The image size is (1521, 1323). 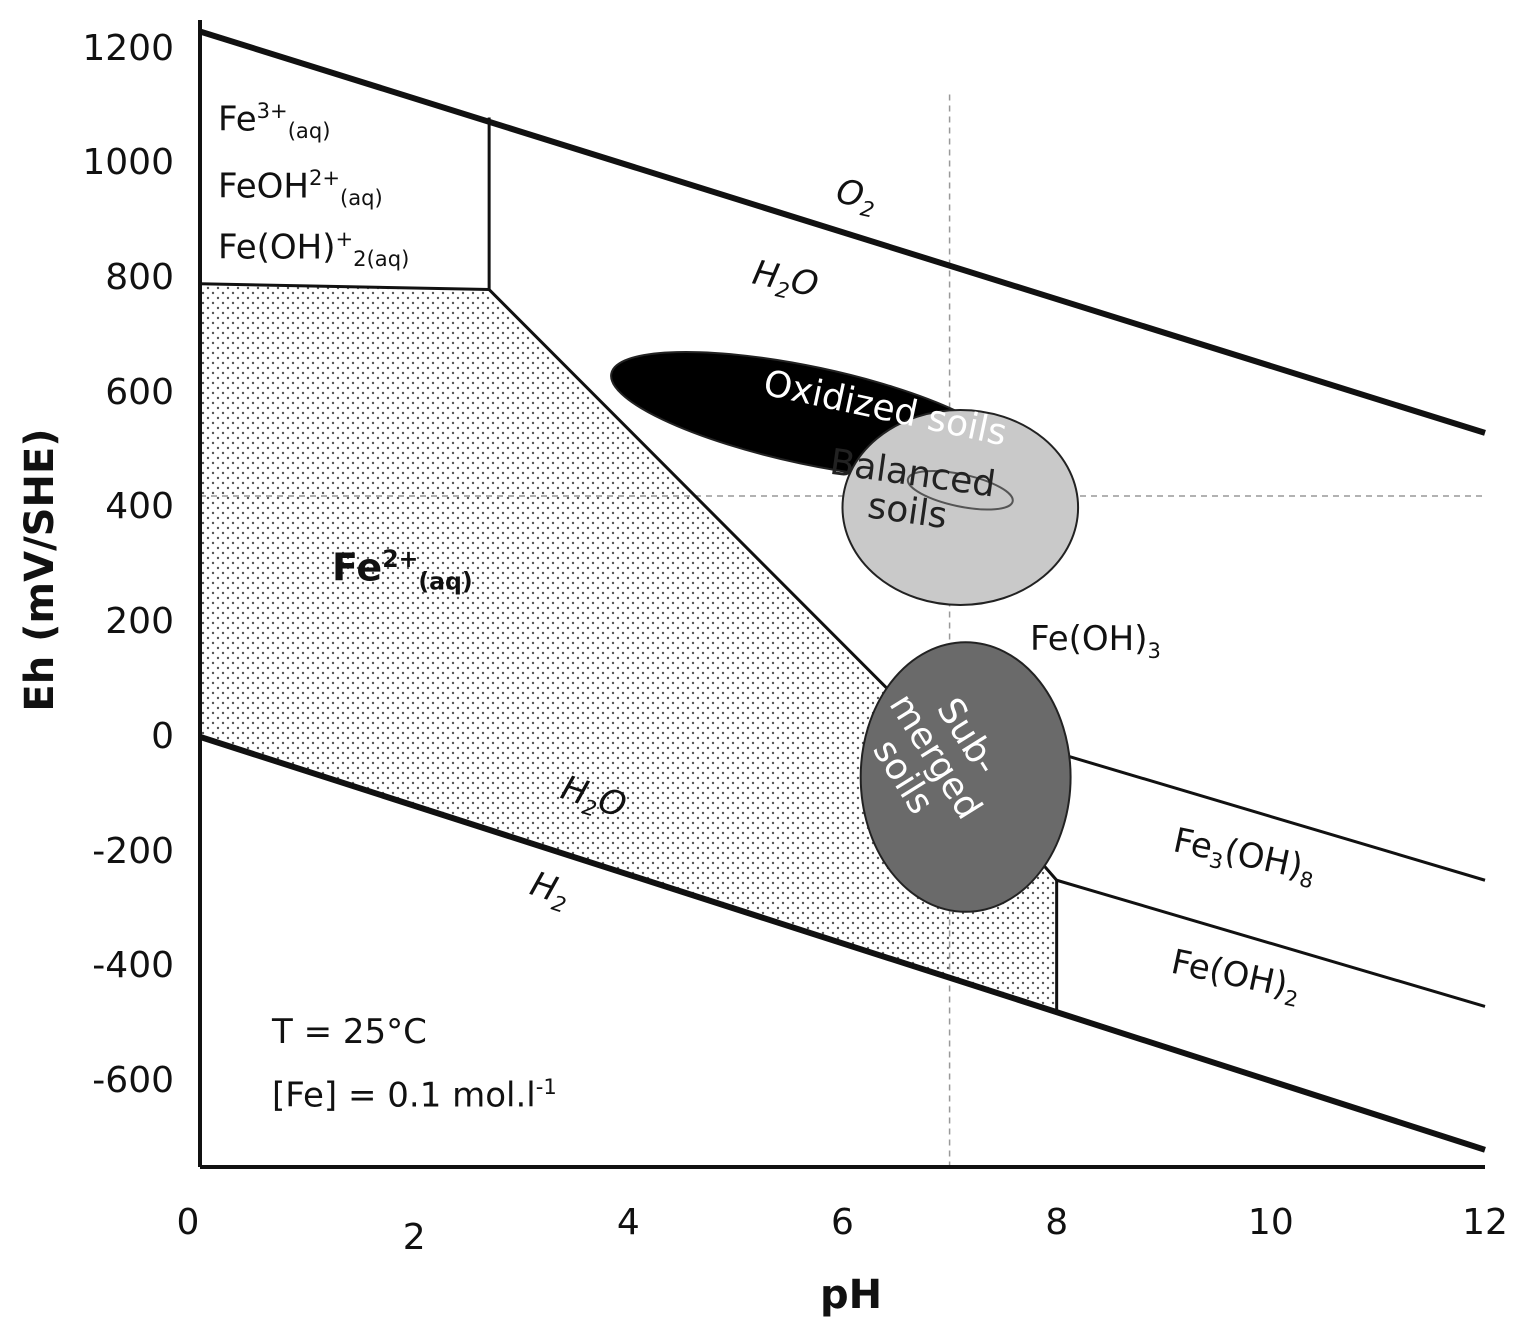 What do you see at coordinates (139, 278) in the screenshot?
I see `y-tick-label: 800` at bounding box center [139, 278].